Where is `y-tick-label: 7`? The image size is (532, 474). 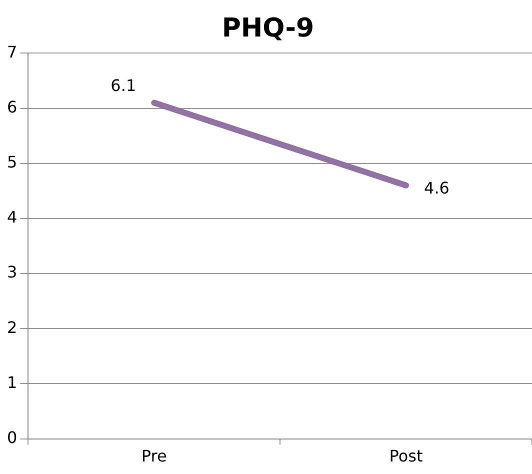
y-tick-label: 7 is located at coordinates (12, 52).